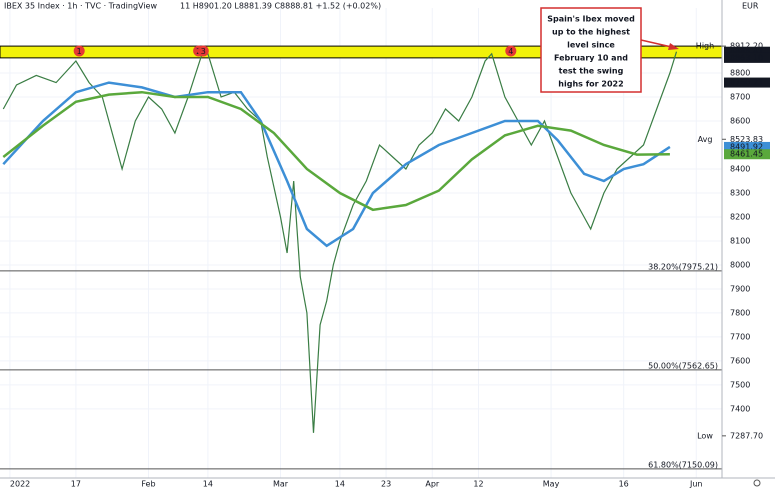 This screenshot has height=490, width=775. Describe the element at coordinates (740, 97) in the screenshot. I see `y-tick-label: 8700` at that location.